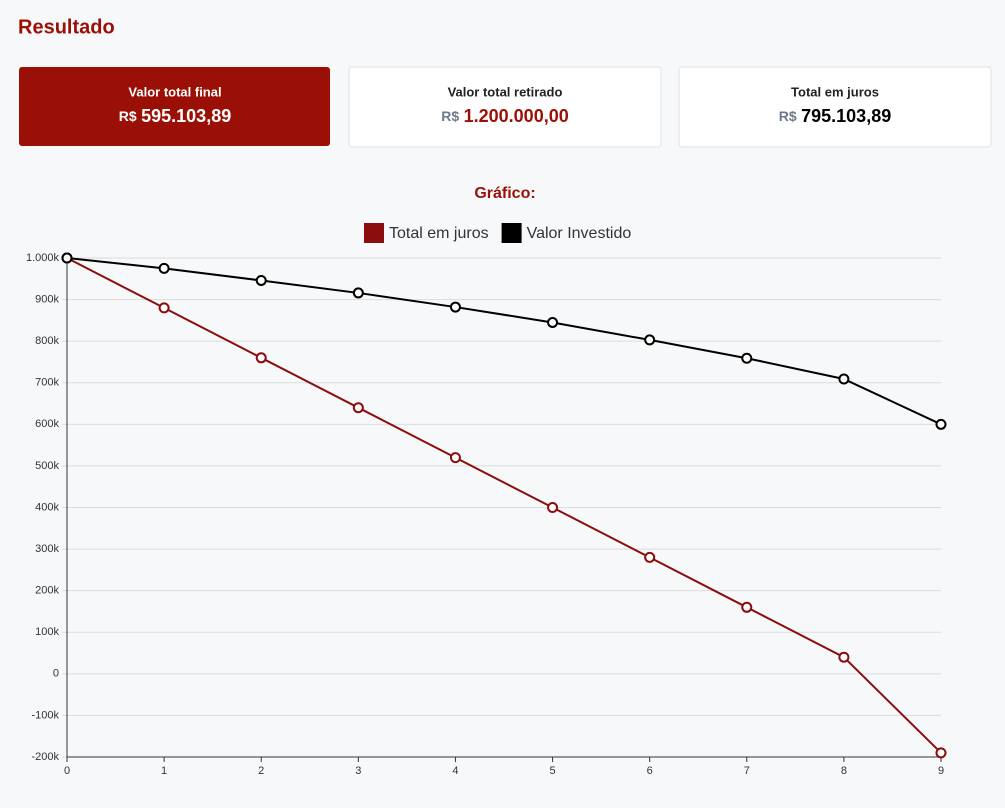 This screenshot has width=1005, height=808. What do you see at coordinates (174, 91) in the screenshot?
I see `card-label: Valor total final` at bounding box center [174, 91].